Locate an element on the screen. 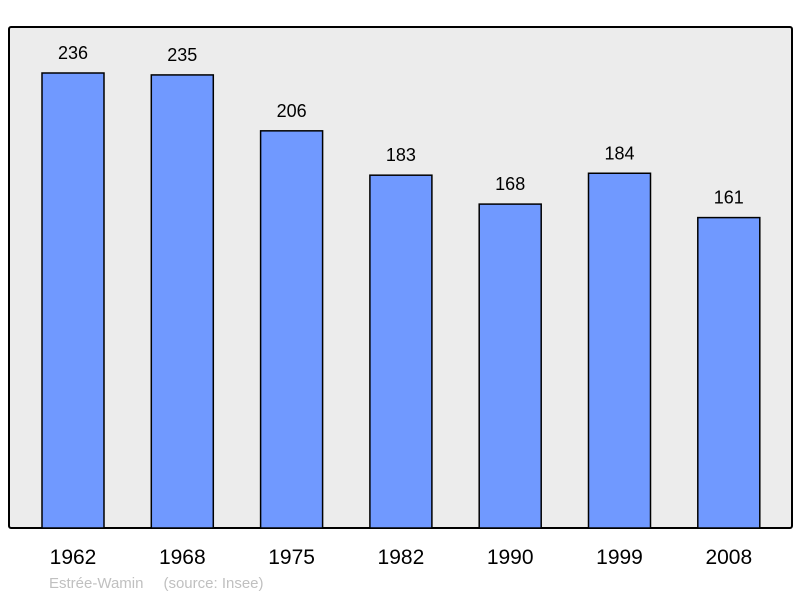 This screenshot has width=800, height=598. data-label-1968: 235 is located at coordinates (182, 55).